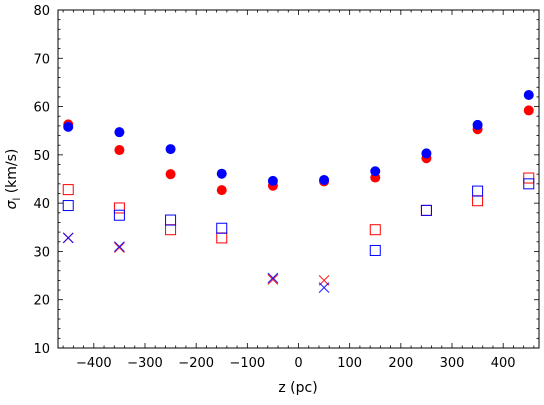 This screenshot has width=544, height=405. What do you see at coordinates (12, 173) in the screenshot?
I see `y-axis-label-unit: (km/s)` at bounding box center [12, 173].